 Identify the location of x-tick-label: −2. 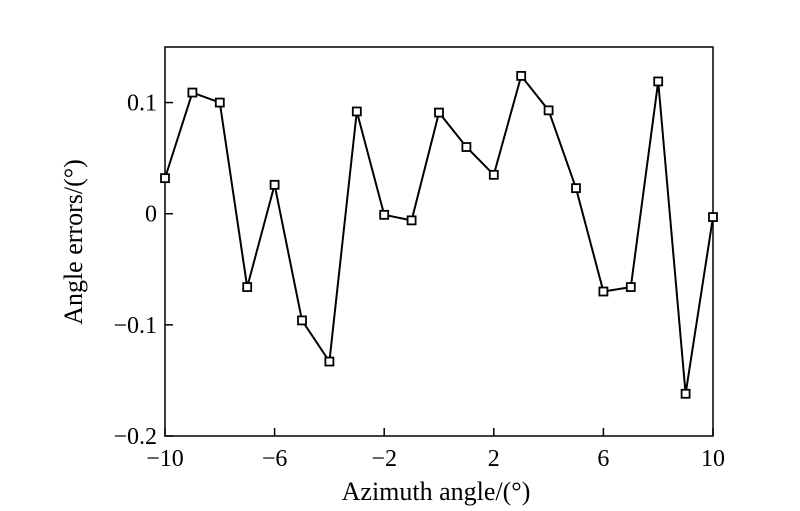
(384, 459).